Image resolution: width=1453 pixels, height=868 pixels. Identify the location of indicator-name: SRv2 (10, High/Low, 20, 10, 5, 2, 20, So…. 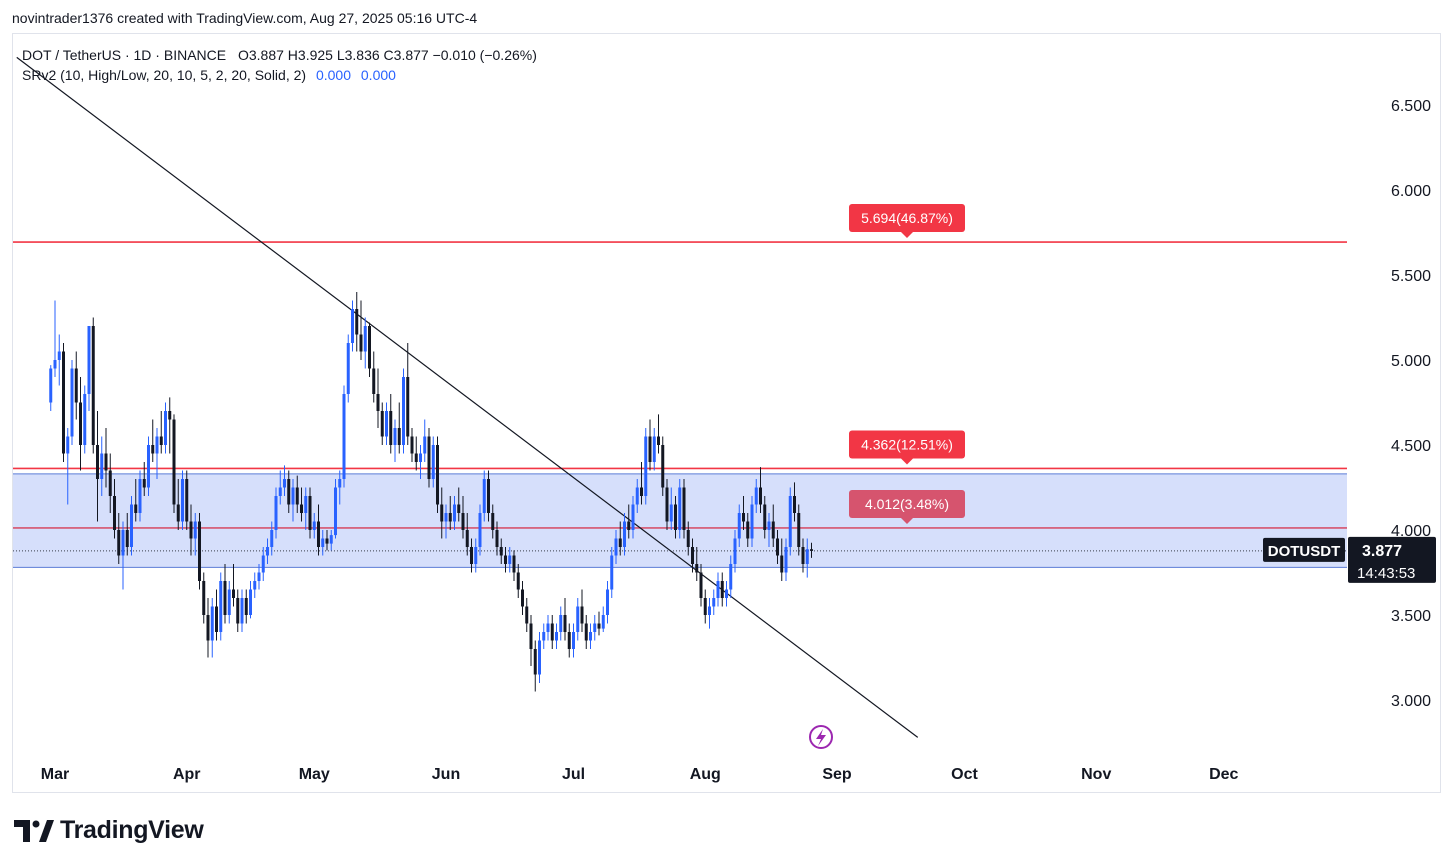
(164, 75).